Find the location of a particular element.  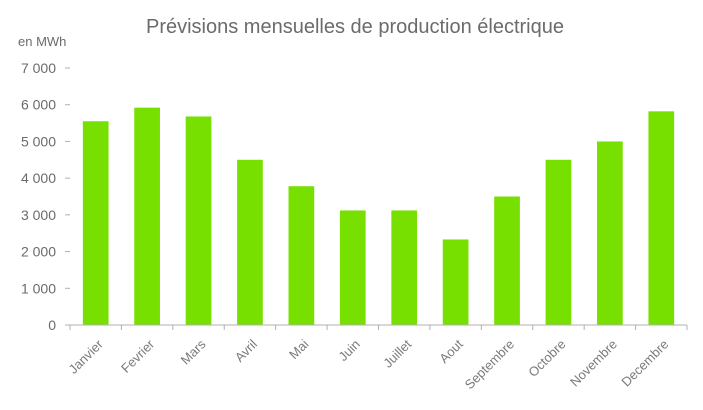

y-axis: 0 1 000 2 000 3 000 4 000 5 000 6 000 7 000 is located at coordinates (45, 196).